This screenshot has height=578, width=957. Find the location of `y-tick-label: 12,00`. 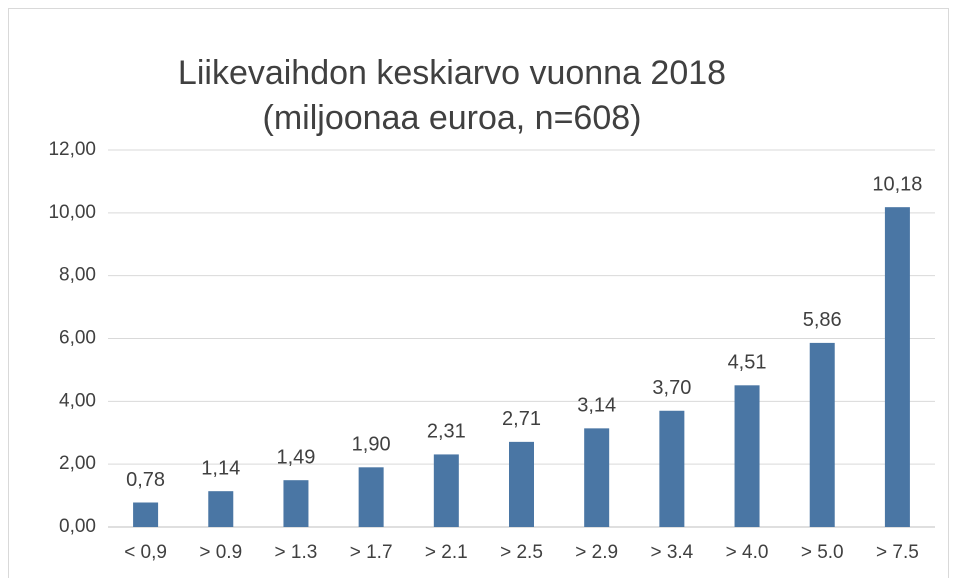

y-tick-label: 12,00 is located at coordinates (72, 149).